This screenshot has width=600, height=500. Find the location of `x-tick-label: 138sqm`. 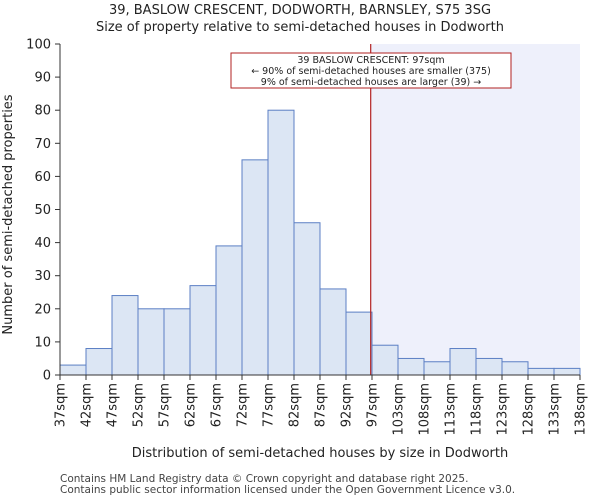

x-tick-label: 138sqm is located at coordinates (581, 409).